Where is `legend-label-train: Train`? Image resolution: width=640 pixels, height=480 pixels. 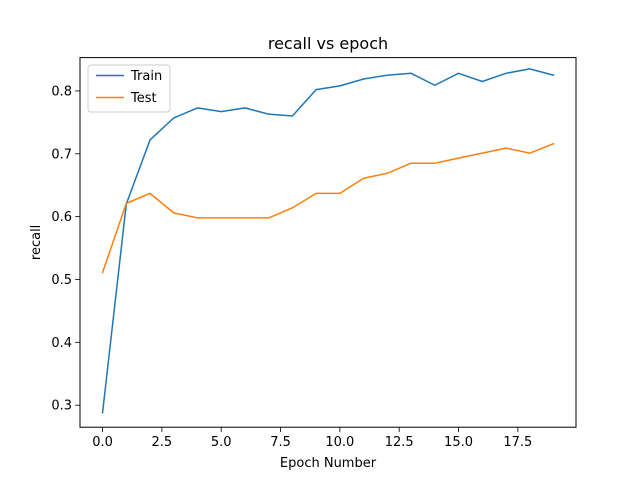
legend-label-train: Train is located at coordinates (146, 76).